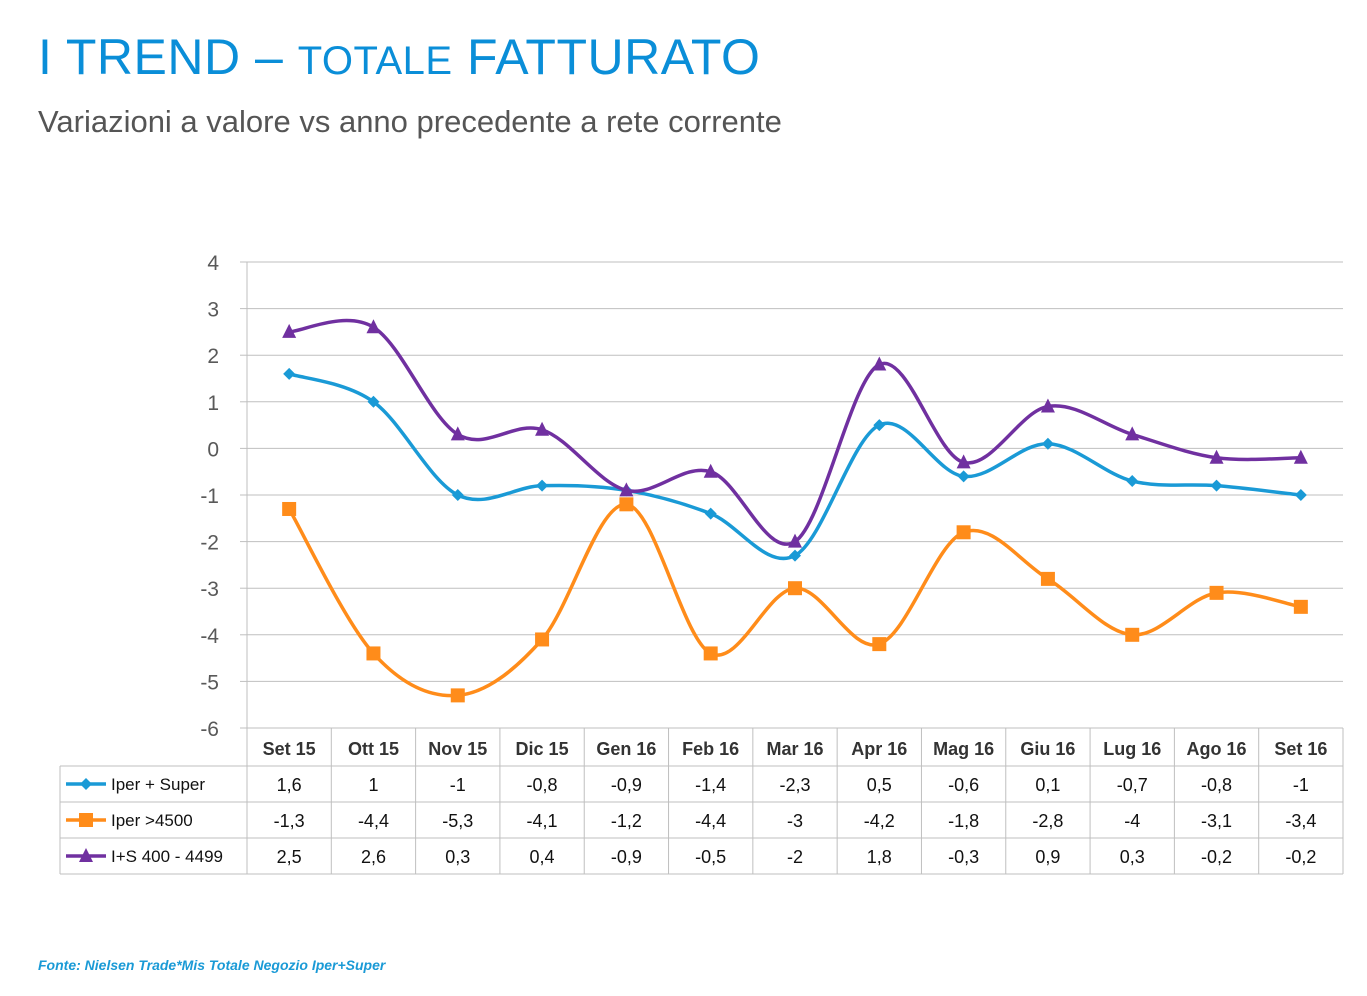  Describe the element at coordinates (289, 785) in the screenshot. I see `table-cell: 1,6` at that location.